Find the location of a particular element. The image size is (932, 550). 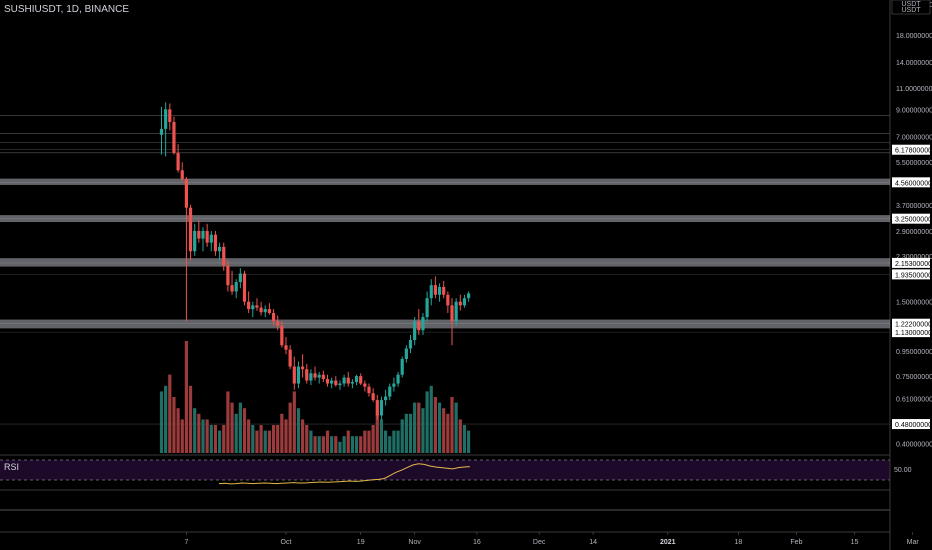

currency-label: USDT USDT is located at coordinates (911, 7).